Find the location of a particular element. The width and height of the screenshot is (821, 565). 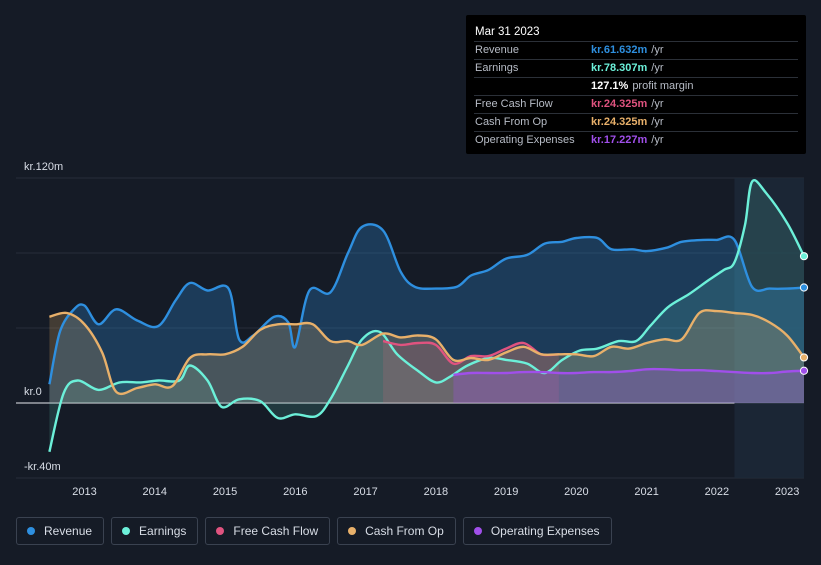

cfo-end-marker is located at coordinates (804, 357).